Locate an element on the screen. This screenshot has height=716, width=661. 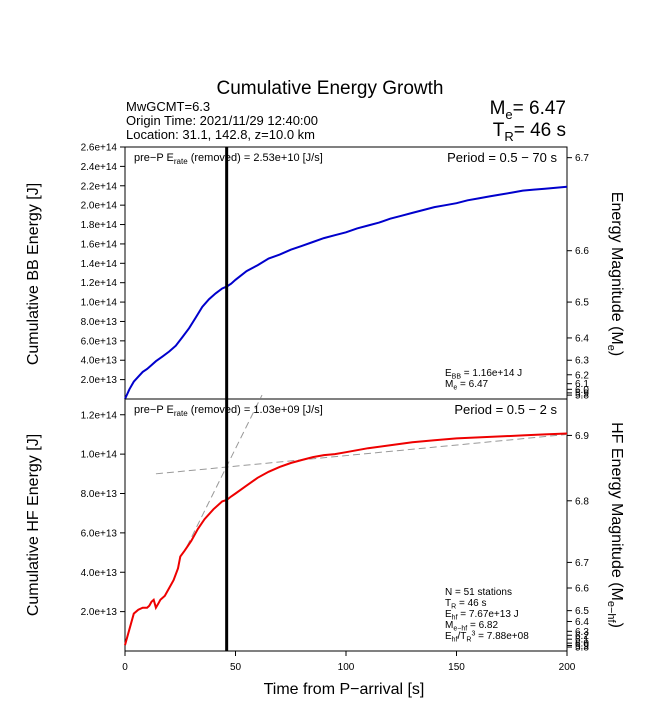
bb-period: Period = 0.5 − 70 s is located at coordinates (502, 157).